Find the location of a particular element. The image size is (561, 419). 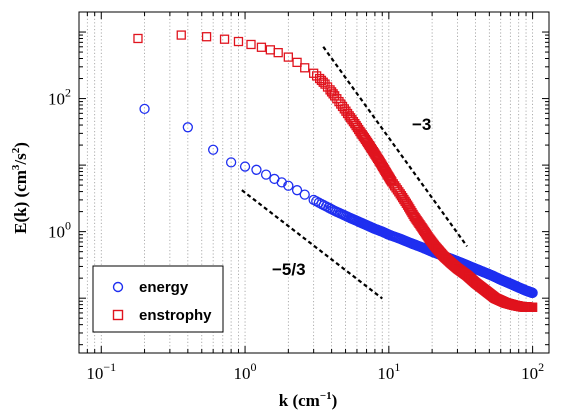

legend: energy enstrophy is located at coordinates (158, 299).